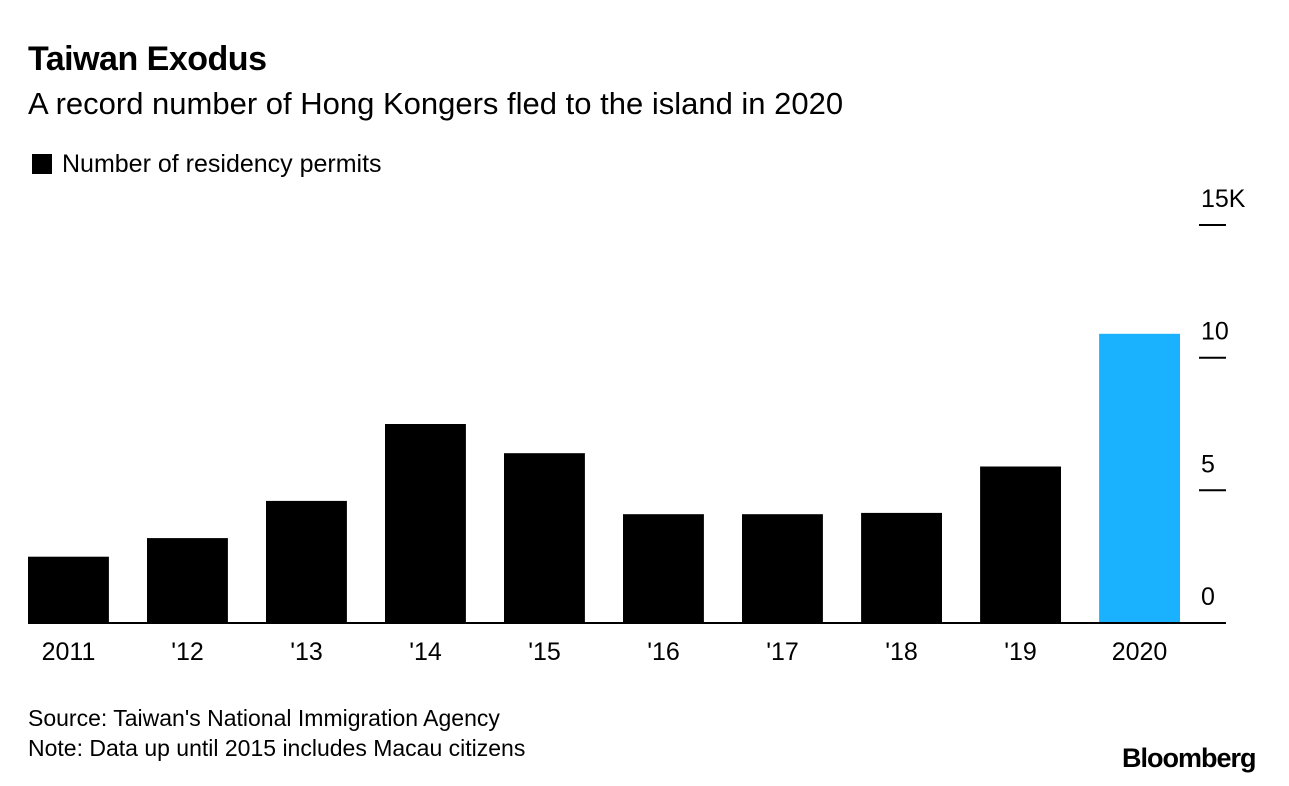  Describe the element at coordinates (187, 652) in the screenshot. I see `x-tick-label-1: '12` at that location.